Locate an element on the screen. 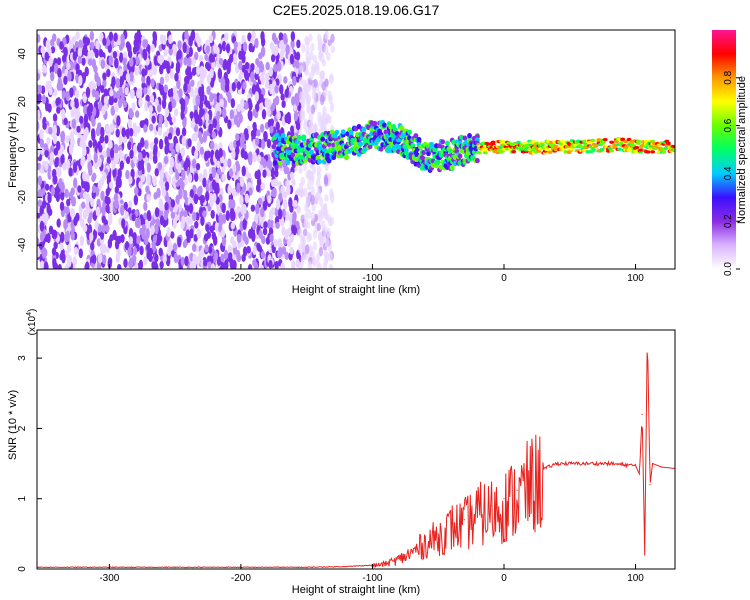 The height and width of the screenshot is (600, 750). spectrogram-x-label: Height of straight line (km) is located at coordinates (356, 290).